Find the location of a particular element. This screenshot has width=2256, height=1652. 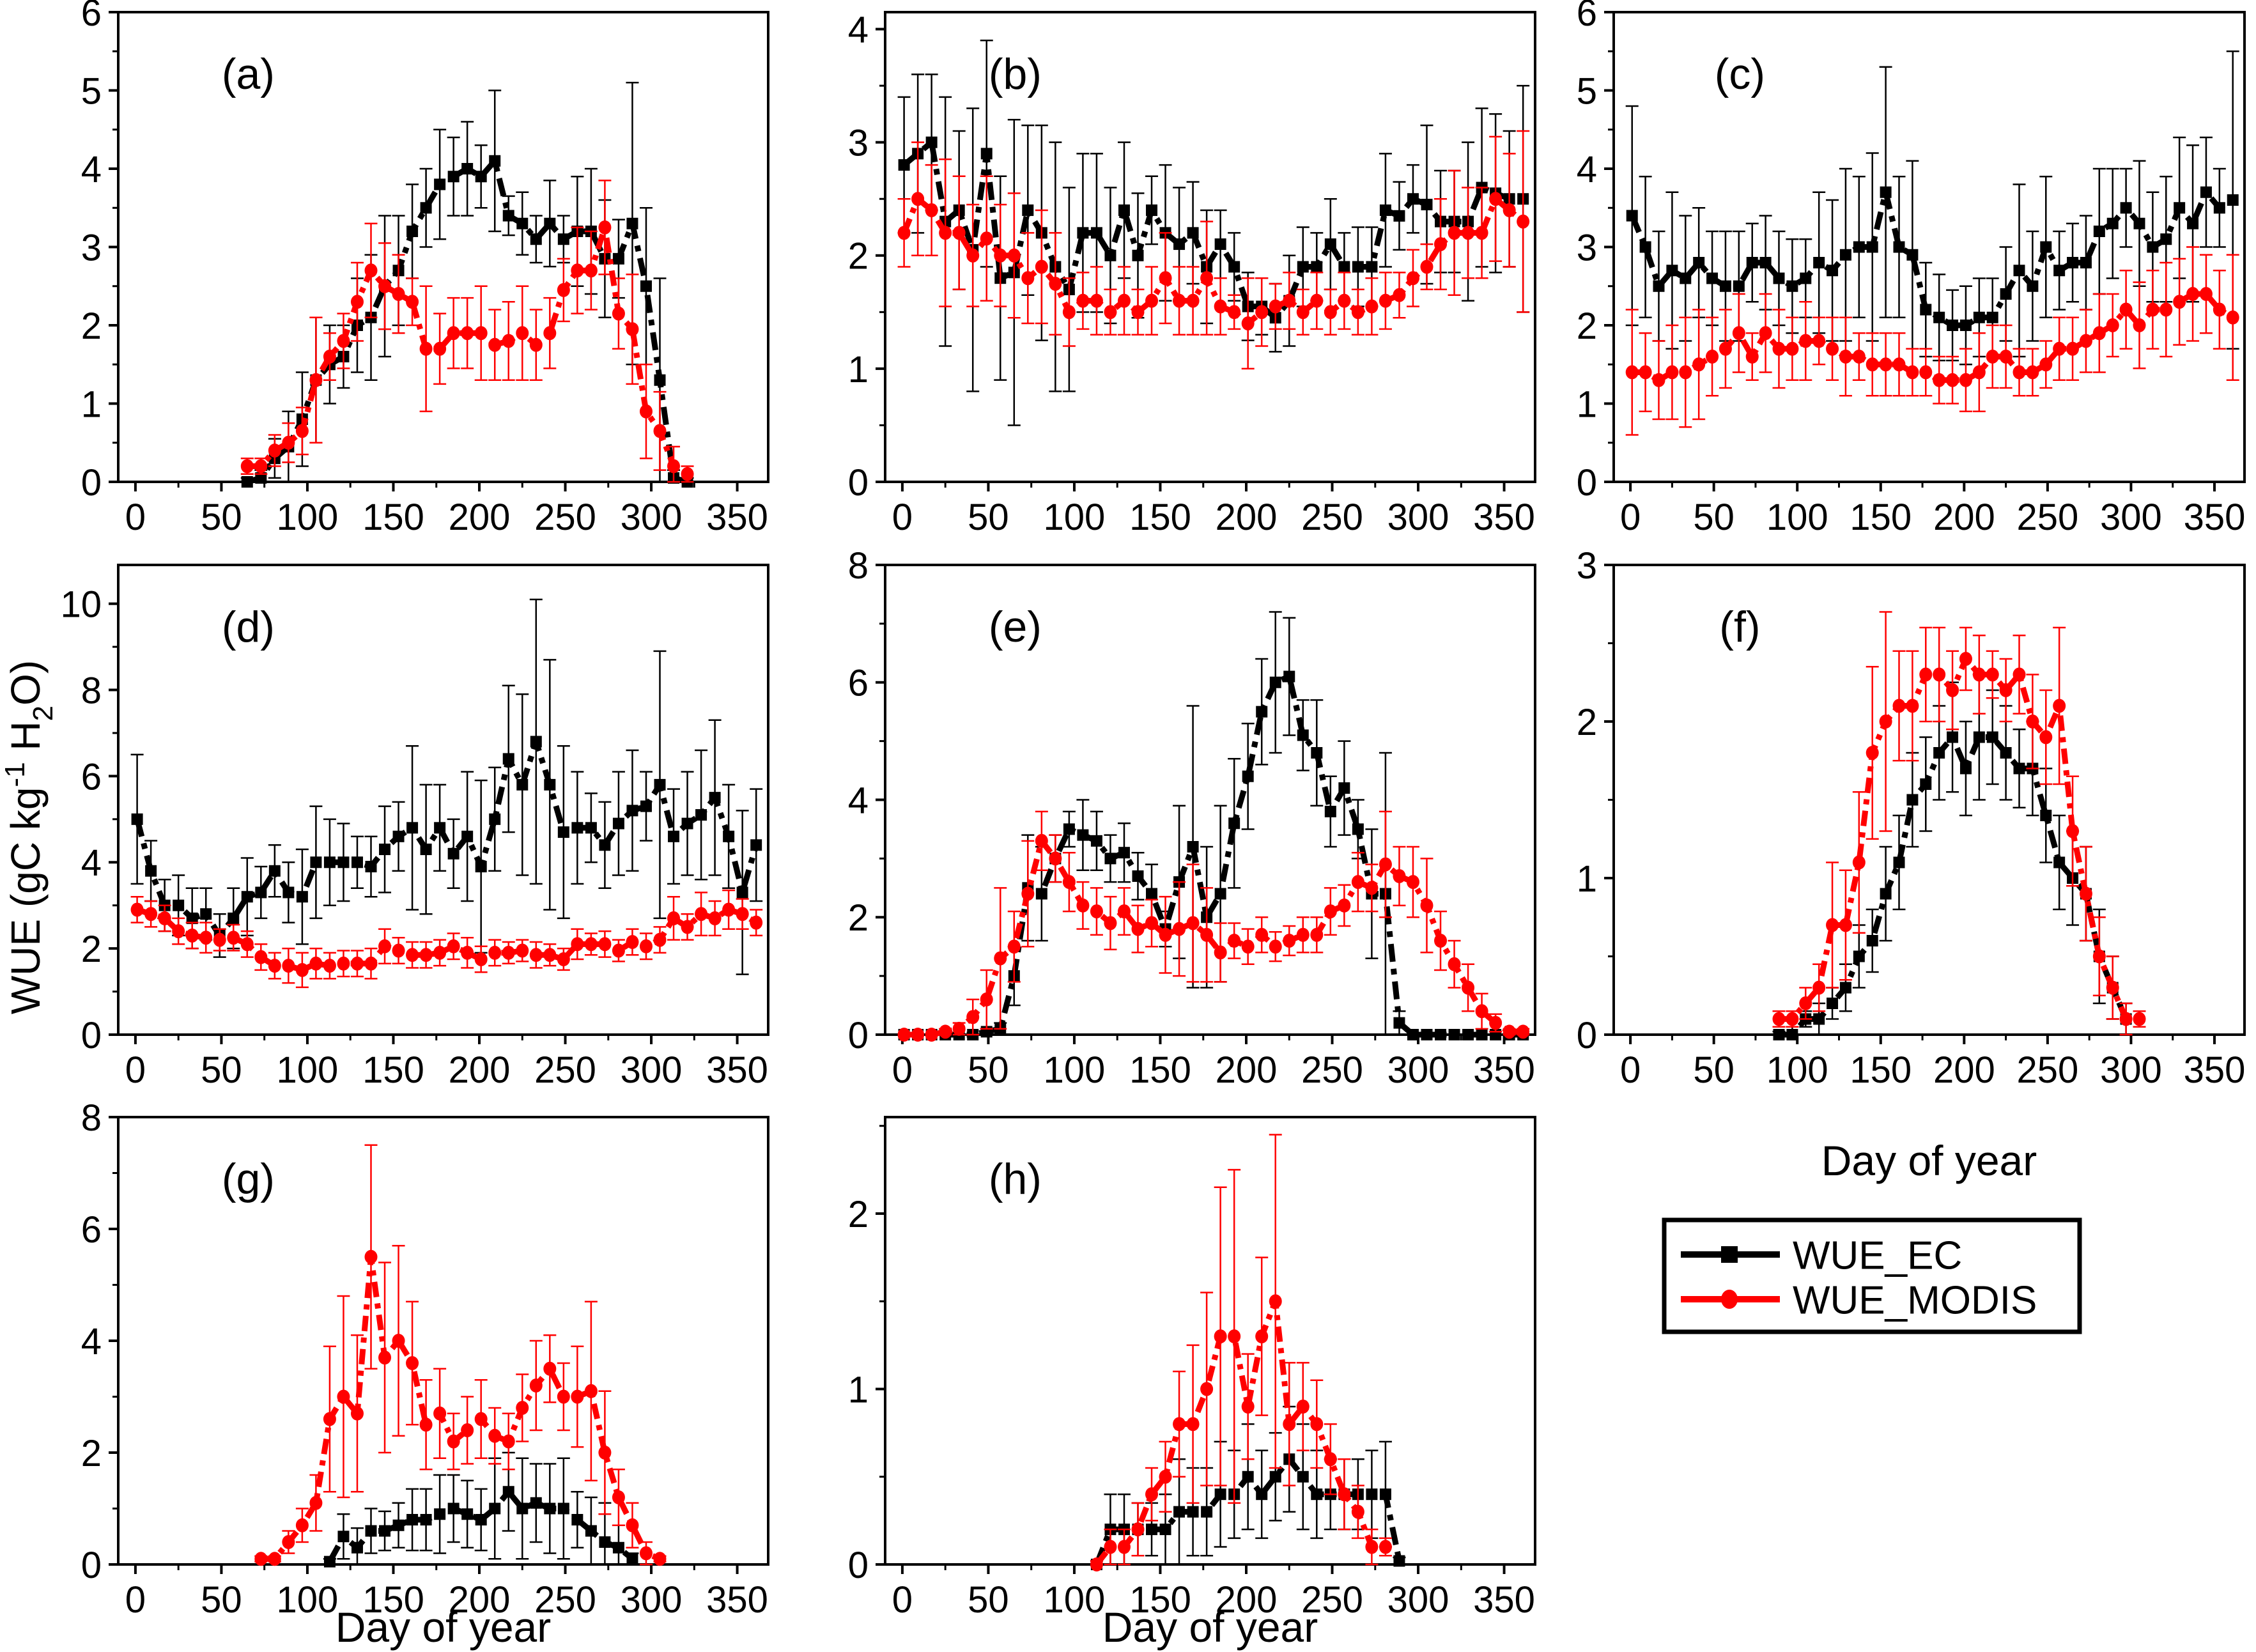

panel-b-chart: 0 50 100 150 200 250 300 350 0 1 2 3 4 (b) is located at coordinates (1192, 273).